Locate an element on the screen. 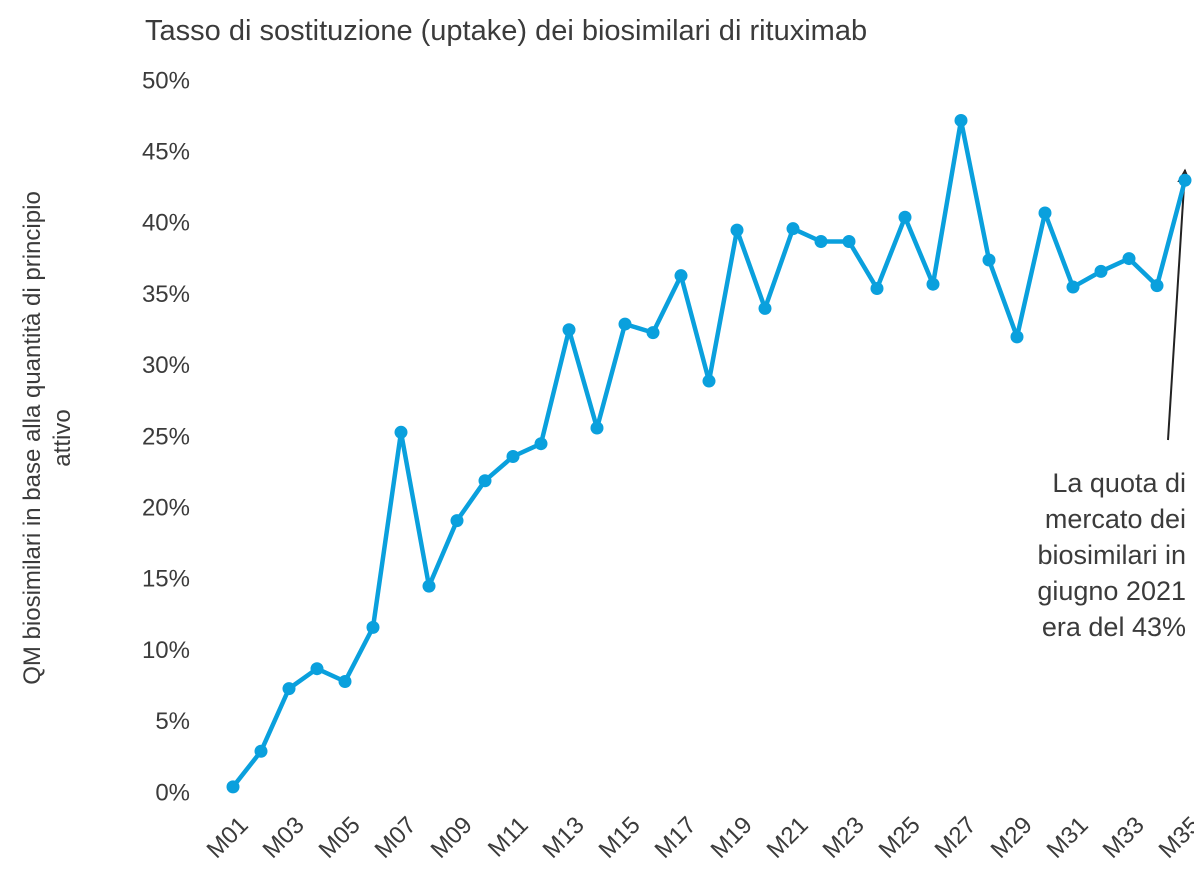  x-tick-label: M35 is located at coordinates (1174, 838).